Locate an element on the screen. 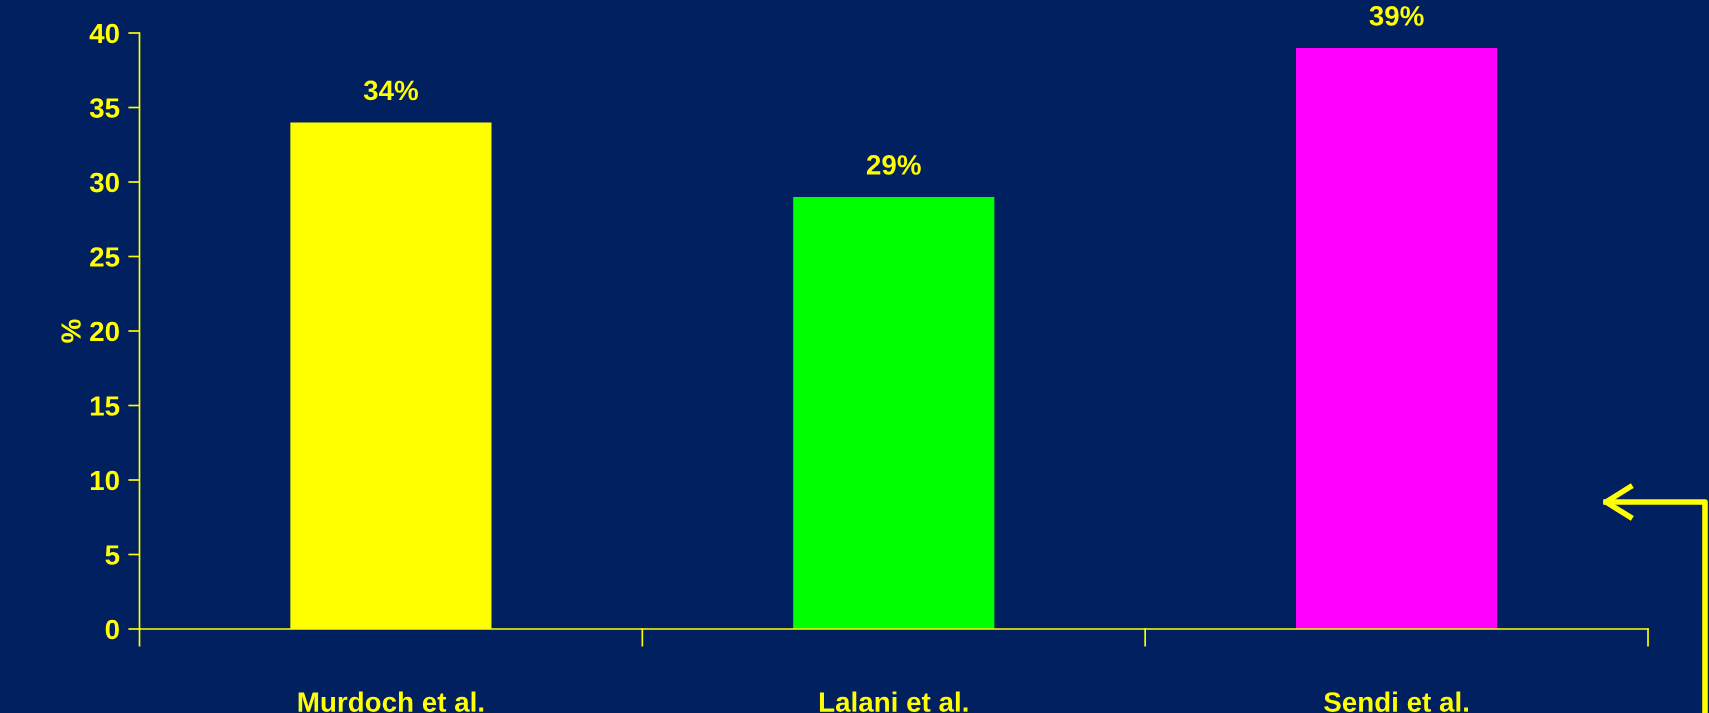  data-label: 34% is located at coordinates (390, 90).